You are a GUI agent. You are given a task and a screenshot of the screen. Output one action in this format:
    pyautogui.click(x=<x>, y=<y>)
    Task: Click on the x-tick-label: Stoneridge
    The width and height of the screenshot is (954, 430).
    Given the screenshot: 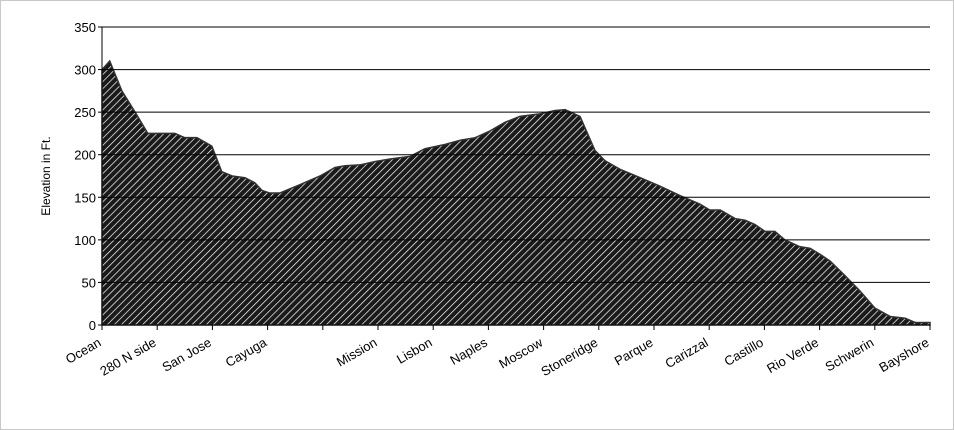 What is the action you would take?
    pyautogui.click(x=569, y=357)
    